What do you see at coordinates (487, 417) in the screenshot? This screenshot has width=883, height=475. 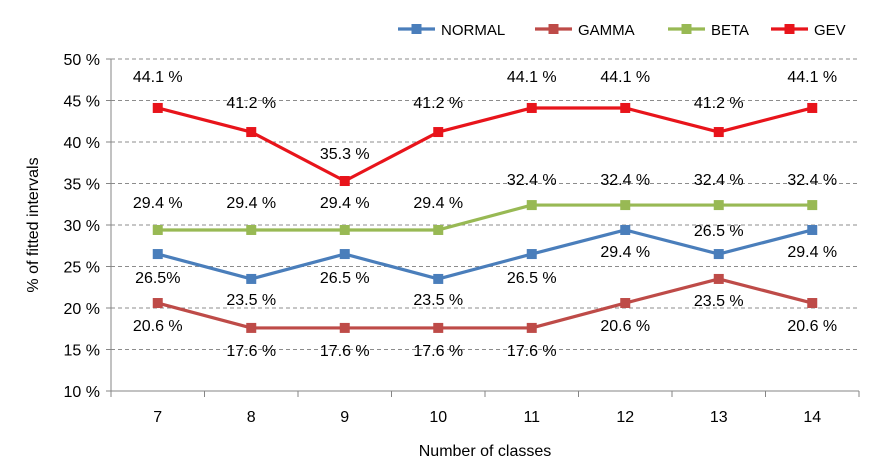 I see `x-tick-labels: 7 8 9 10 11 12 13 14` at bounding box center [487, 417].